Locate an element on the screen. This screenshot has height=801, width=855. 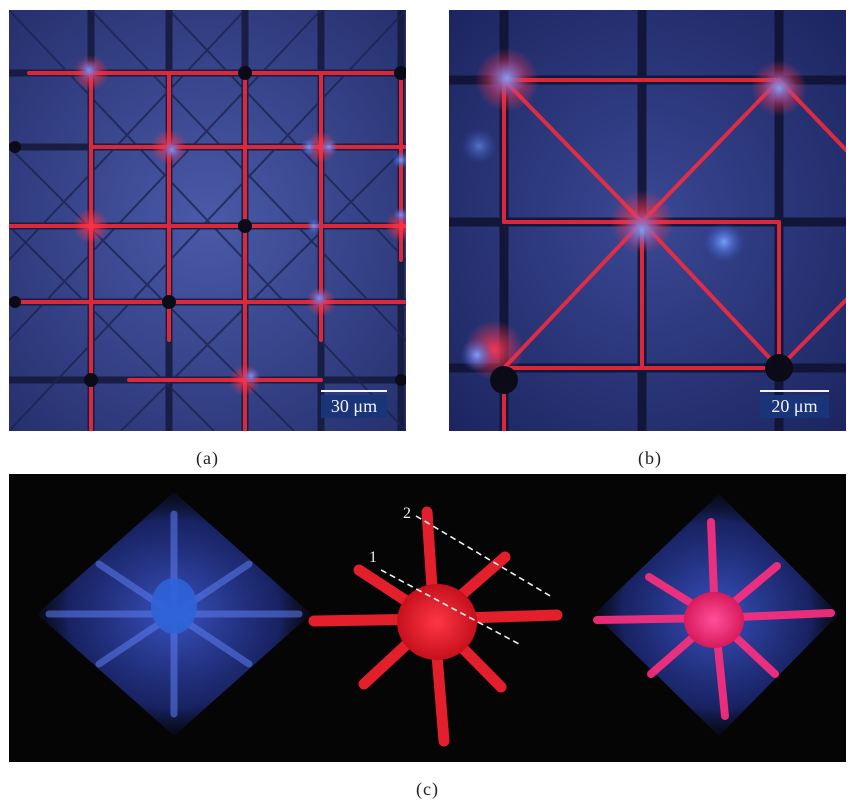
annotation-label-1: 1 is located at coordinates (373, 557).